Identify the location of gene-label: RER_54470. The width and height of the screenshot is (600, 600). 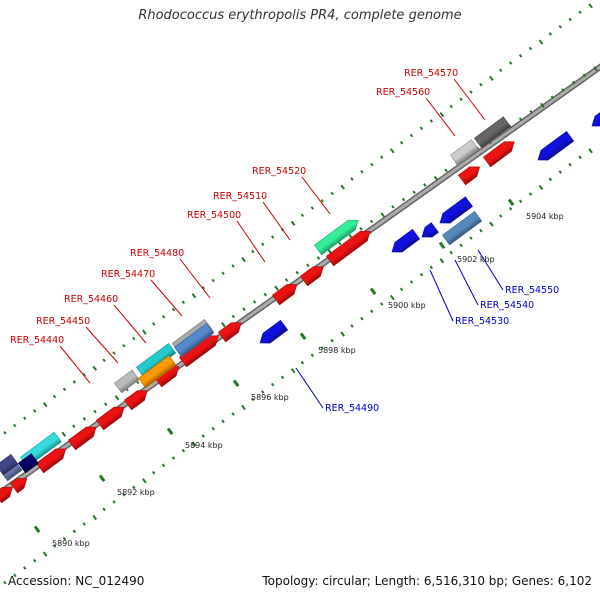
(128, 274).